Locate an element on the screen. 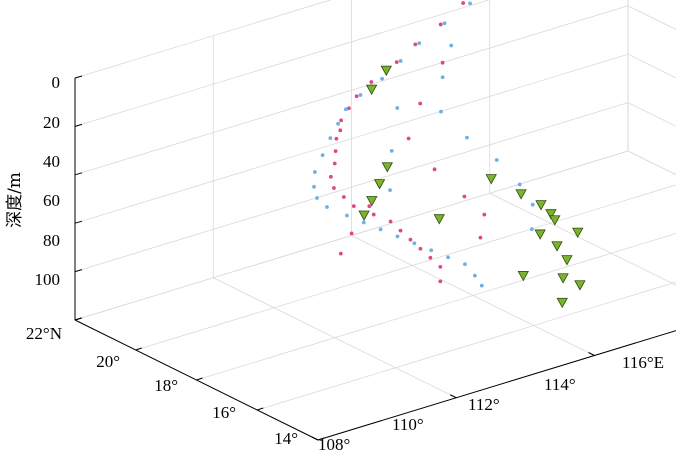 Image resolution: width=676 pixels, height=458 pixels. z-axis-title: 深度/m is located at coordinates (15, 200).